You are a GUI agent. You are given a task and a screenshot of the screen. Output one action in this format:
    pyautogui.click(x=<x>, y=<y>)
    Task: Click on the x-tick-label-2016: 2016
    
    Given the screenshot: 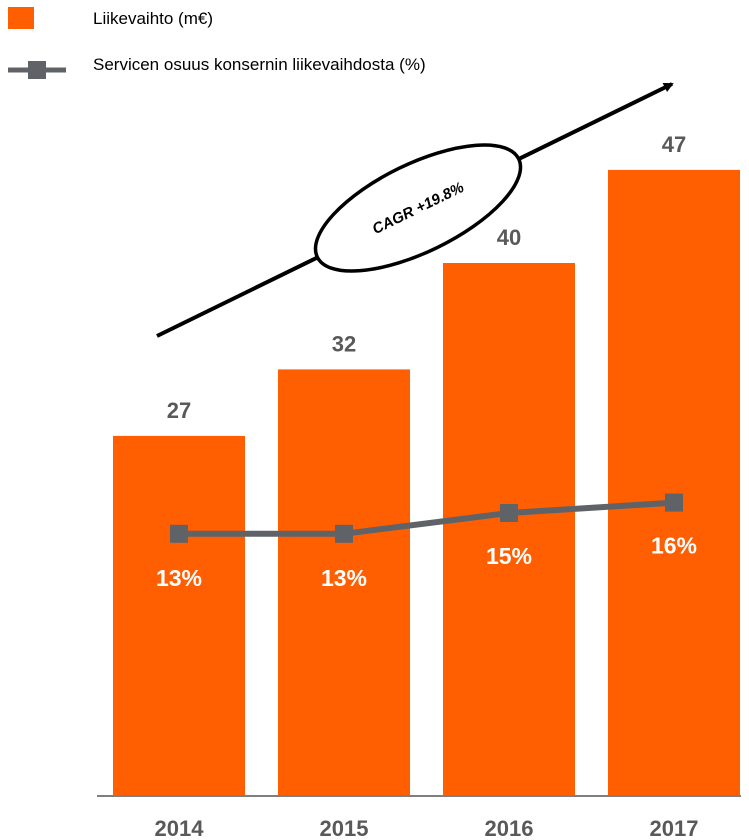 What is the action you would take?
    pyautogui.click(x=509, y=828)
    